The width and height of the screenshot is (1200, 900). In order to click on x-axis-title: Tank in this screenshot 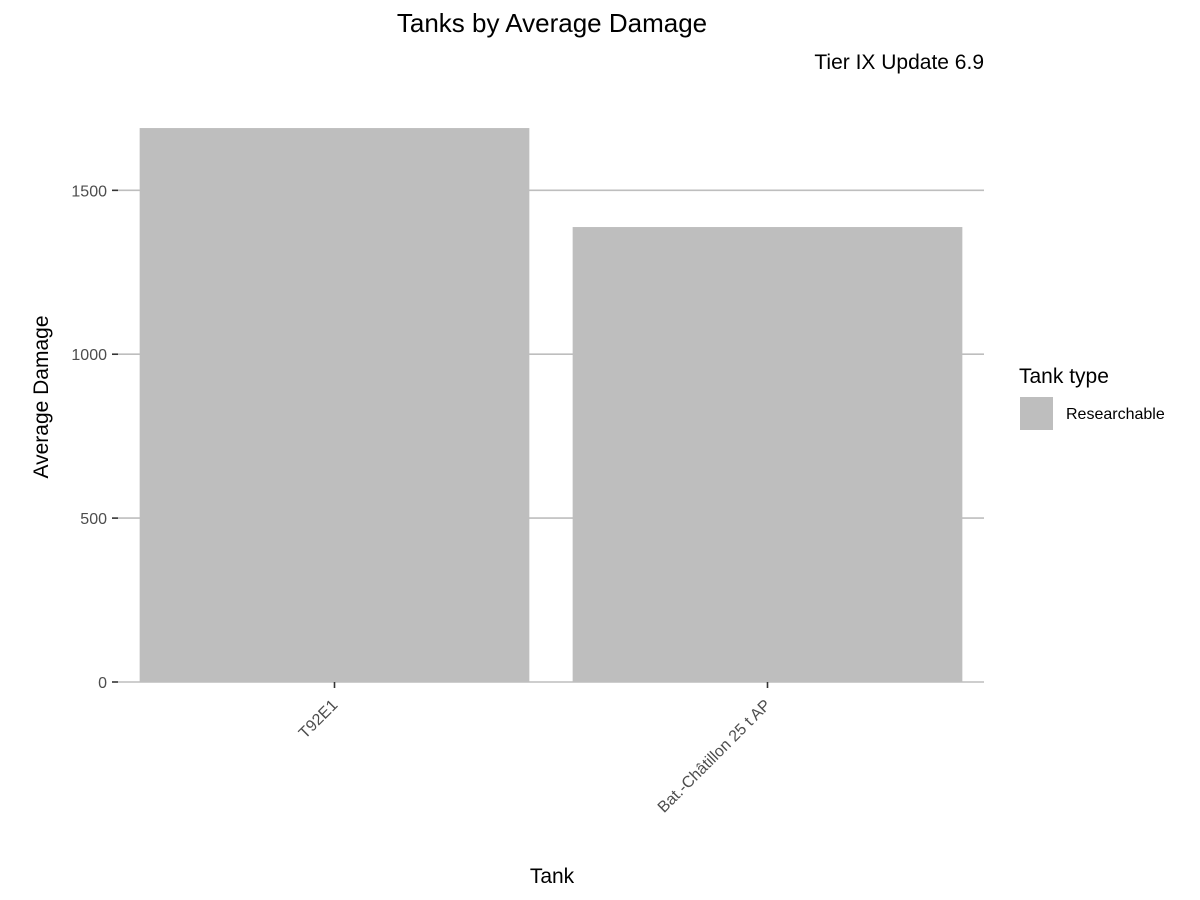, I will do `click(552, 876)`.